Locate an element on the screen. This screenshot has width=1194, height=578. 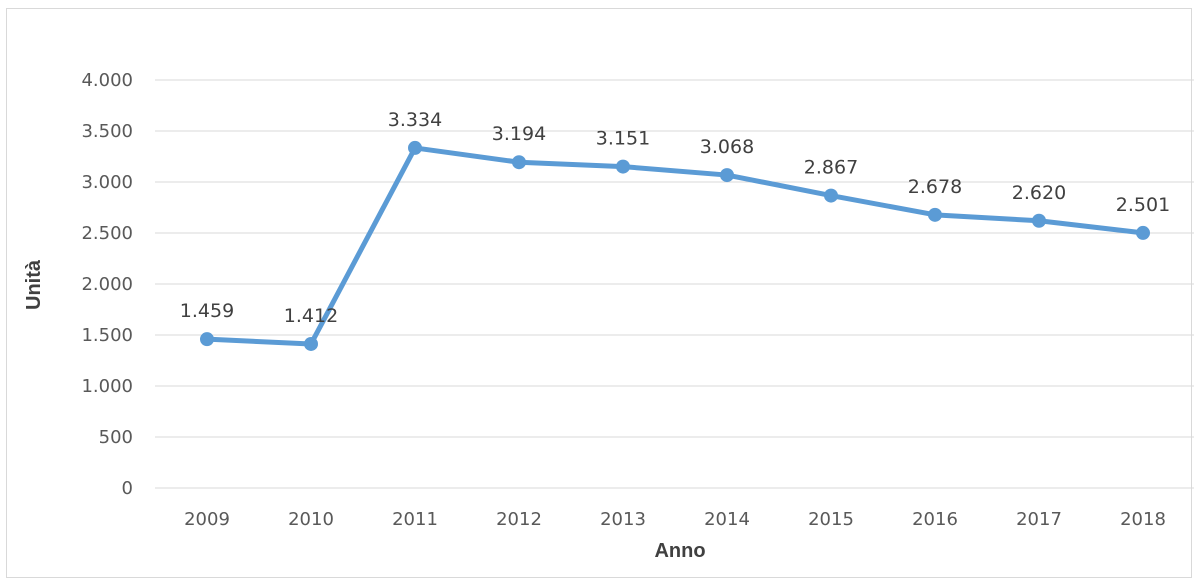
y-tick-label: 3.500 is located at coordinates (107, 131).